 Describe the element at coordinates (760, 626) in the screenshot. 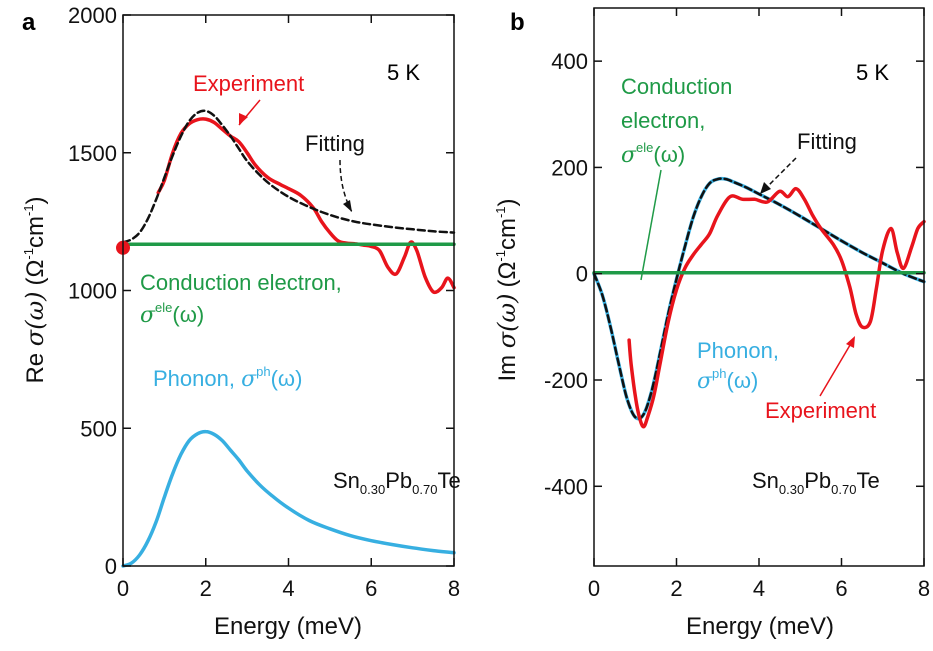

I see `panel-b-xlabel: Energy (meV)` at that location.